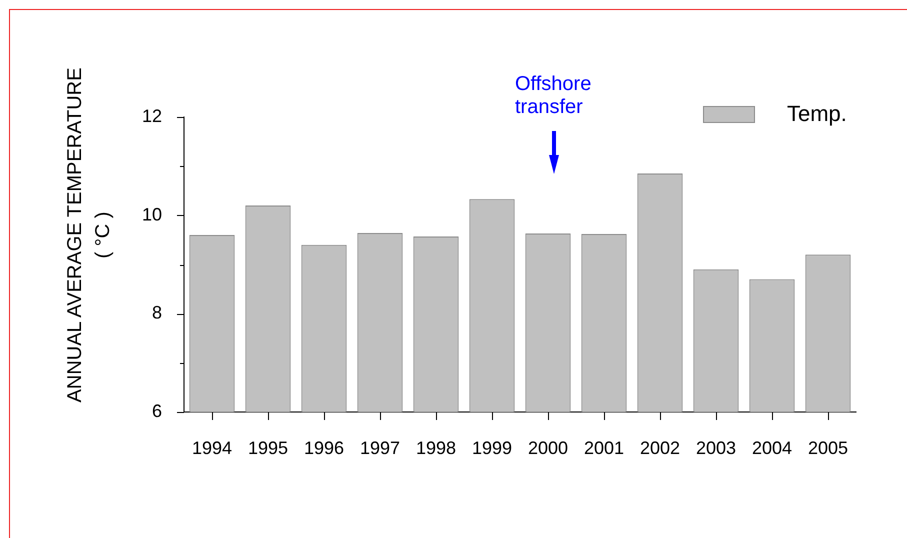 The height and width of the screenshot is (538, 907). Describe the element at coordinates (553, 96) in the screenshot. I see `annotation: Offshore transfer` at that location.